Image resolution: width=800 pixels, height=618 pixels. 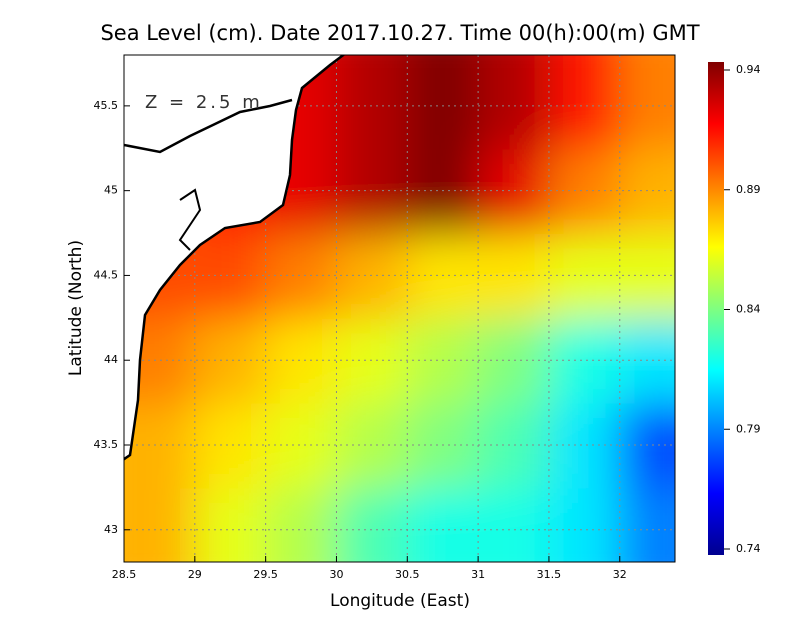 I want to click on y-axis-label: Latitude (North), so click(x=76, y=308).